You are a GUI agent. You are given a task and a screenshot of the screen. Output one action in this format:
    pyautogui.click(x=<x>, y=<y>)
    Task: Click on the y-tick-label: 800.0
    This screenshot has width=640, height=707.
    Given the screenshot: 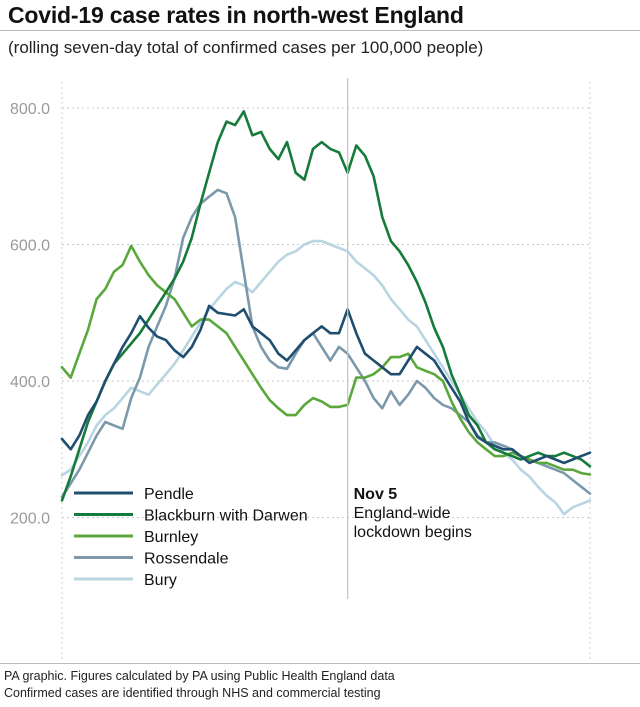 What is the action you would take?
    pyautogui.click(x=30, y=109)
    